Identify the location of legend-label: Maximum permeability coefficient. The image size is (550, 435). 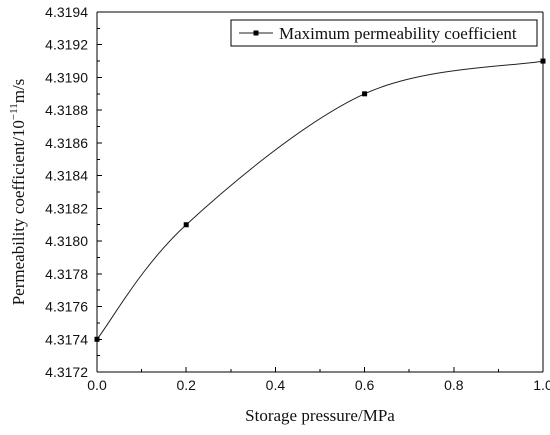
(398, 33).